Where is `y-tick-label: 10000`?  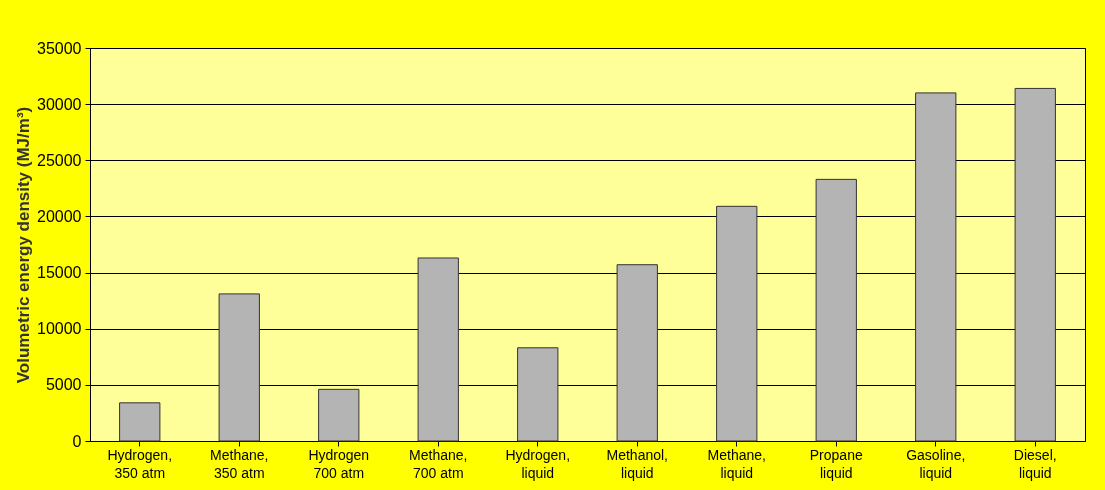
y-tick-label: 10000 is located at coordinates (59, 329).